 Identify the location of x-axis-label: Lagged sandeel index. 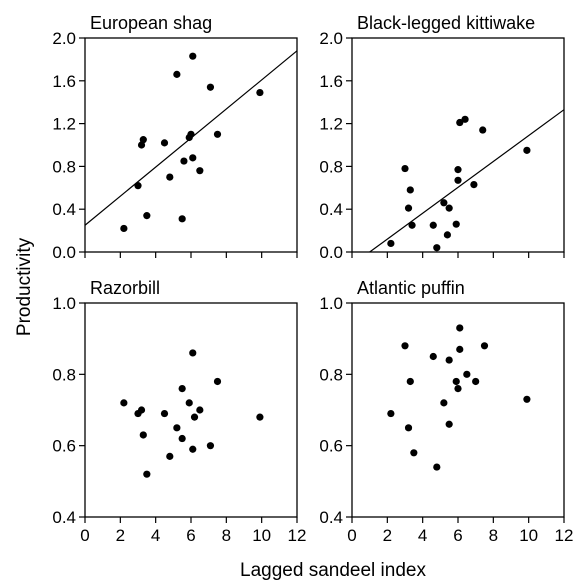
(333, 570).